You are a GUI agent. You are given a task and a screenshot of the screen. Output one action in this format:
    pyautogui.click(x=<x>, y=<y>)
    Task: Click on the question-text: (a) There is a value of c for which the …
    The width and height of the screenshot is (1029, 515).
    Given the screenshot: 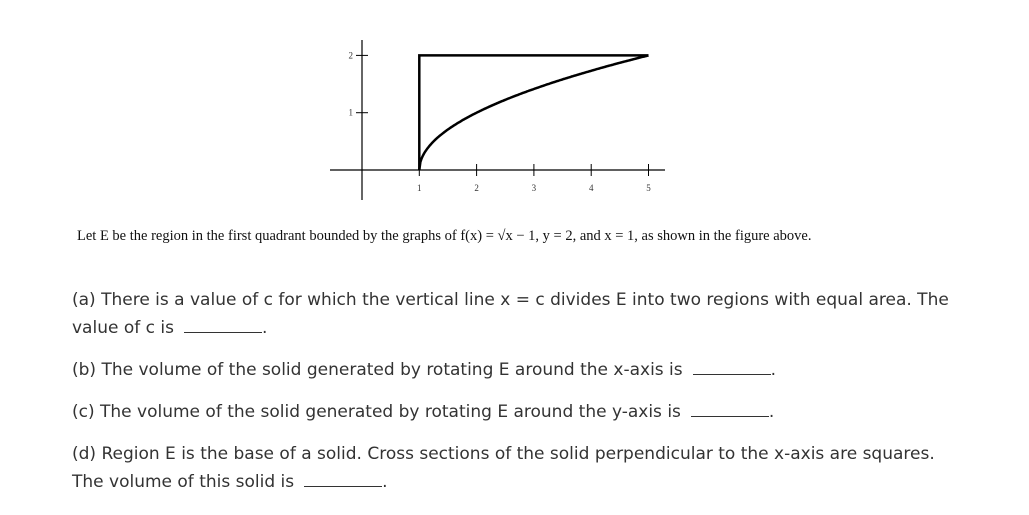 What is the action you would take?
    pyautogui.click(x=510, y=314)
    